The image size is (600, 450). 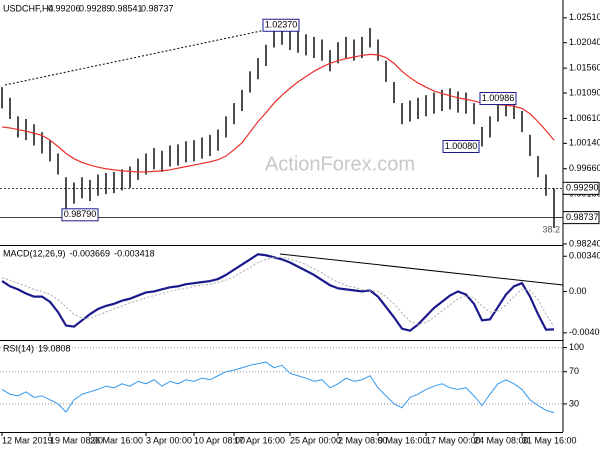 I want to click on ohlc-value: 0.99206, so click(x=64, y=8).